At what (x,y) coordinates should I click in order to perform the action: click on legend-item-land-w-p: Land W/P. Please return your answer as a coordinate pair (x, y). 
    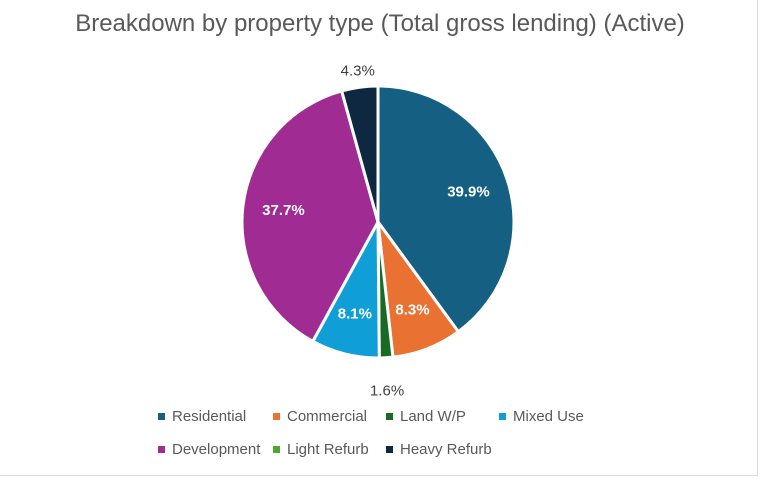
    Looking at the image, I should click on (426, 416).